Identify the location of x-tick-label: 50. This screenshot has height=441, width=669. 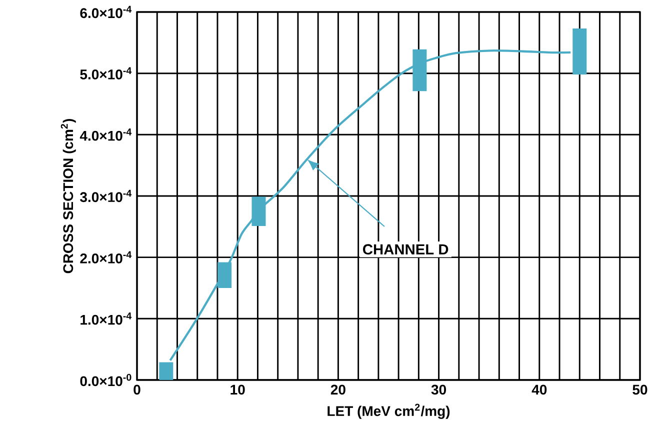
(640, 389).